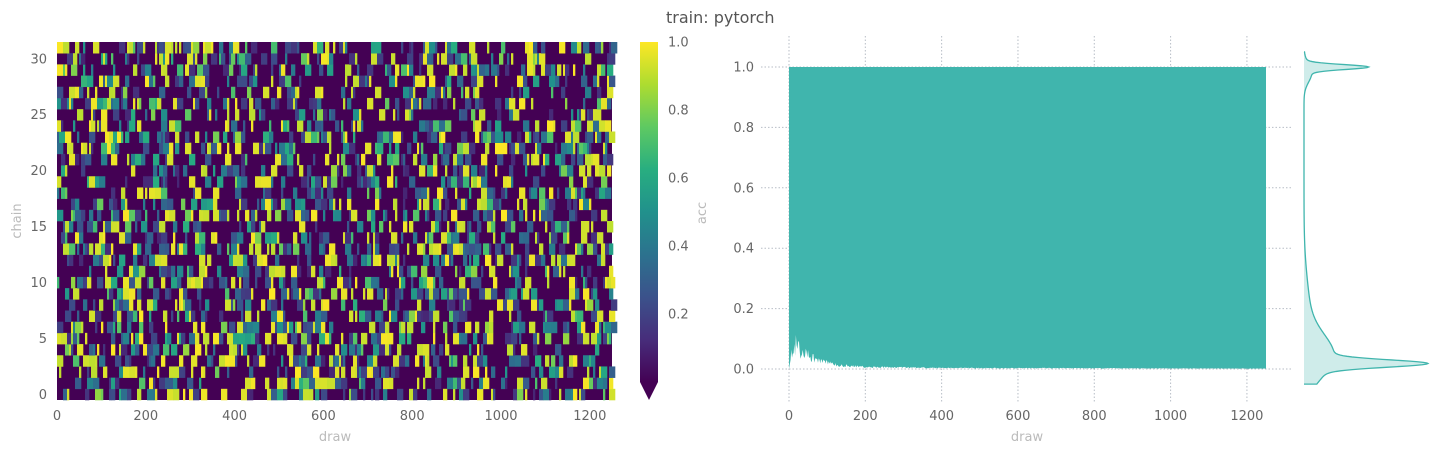 This screenshot has height=454, width=1443. I want to click on heatmap-x-ticks: 0 200 400 600 800 1000 1200, so click(329, 416).